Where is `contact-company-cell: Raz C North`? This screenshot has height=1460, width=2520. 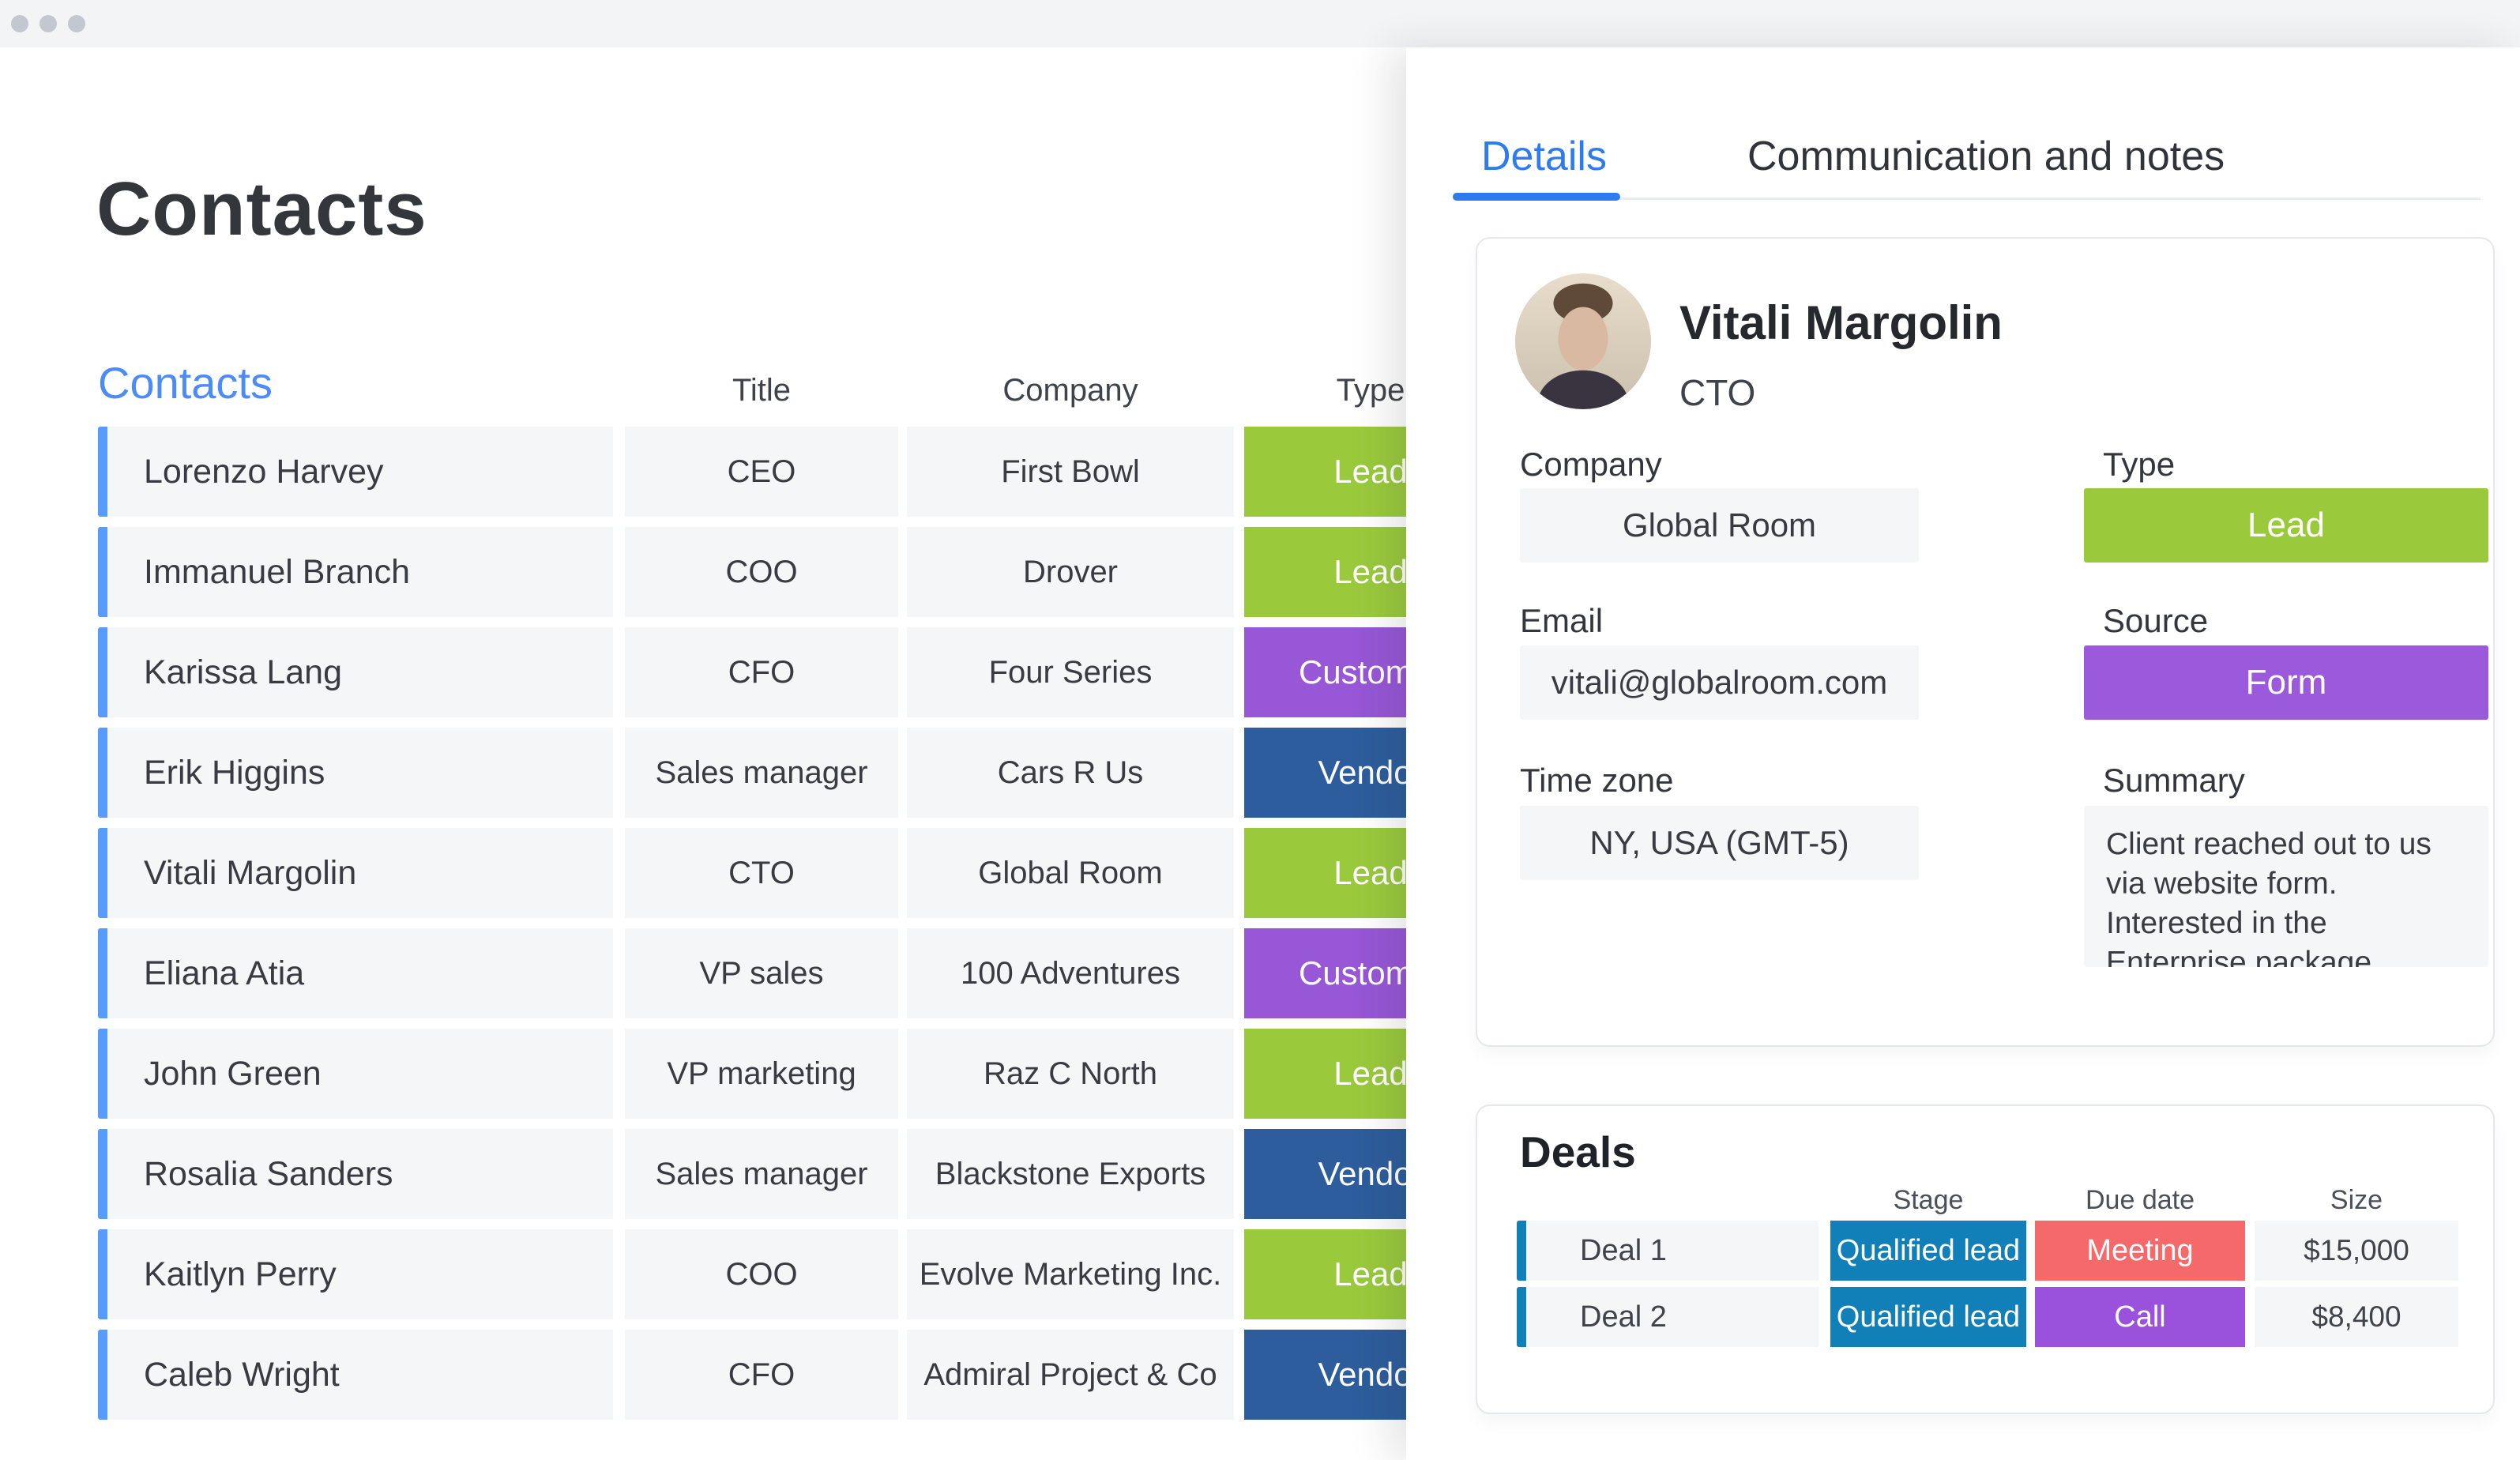 contact-company-cell: Raz C North is located at coordinates (1070, 1074).